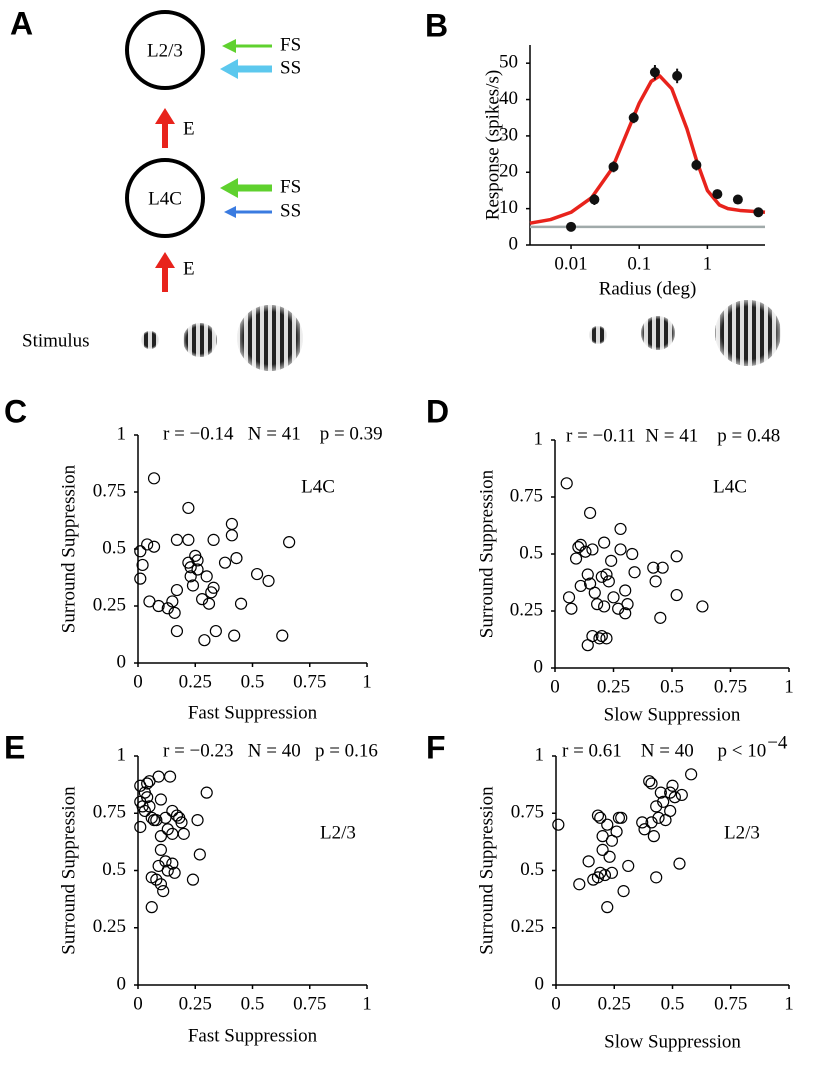 This screenshot has width=822, height=1080. Describe the element at coordinates (165, 50) in the screenshot. I see `node-label: L2/3` at that location.